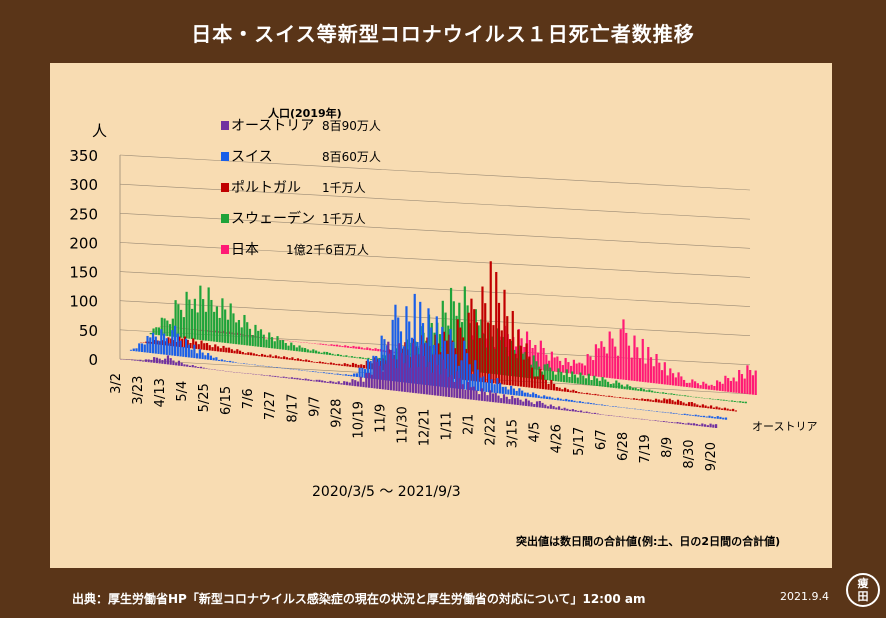  What do you see at coordinates (270, 405) in the screenshot?
I see `x-tick-label: 7/27` at bounding box center [270, 405].